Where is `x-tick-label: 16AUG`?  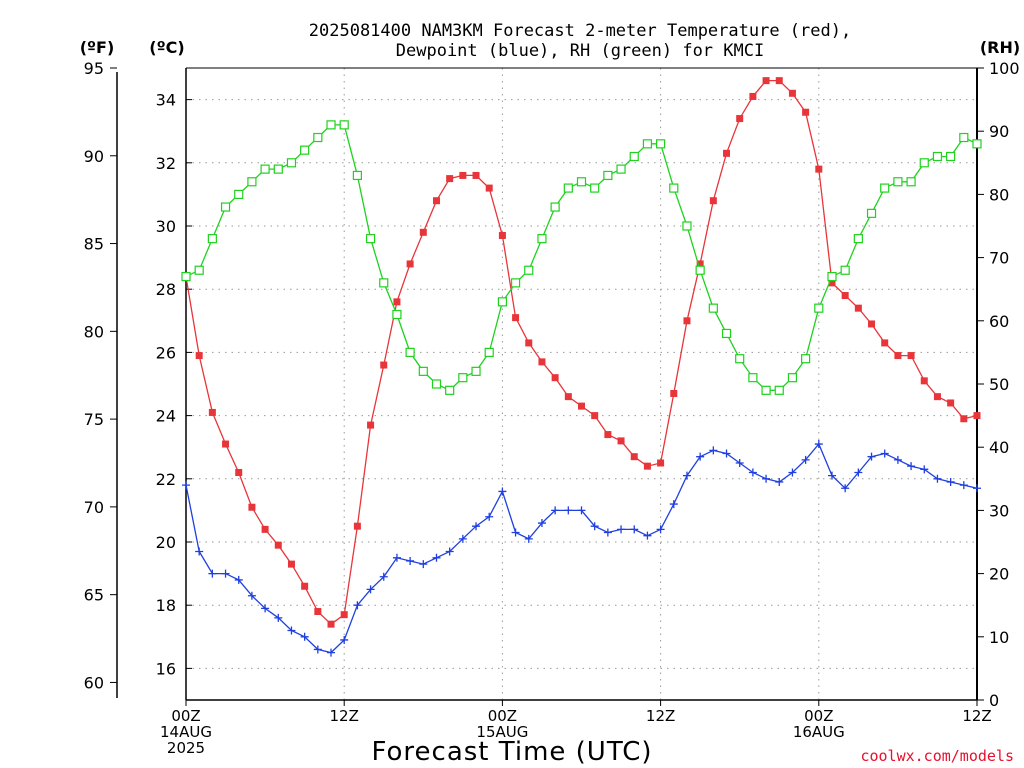
x-tick-label: 16AUG is located at coordinates (819, 732).